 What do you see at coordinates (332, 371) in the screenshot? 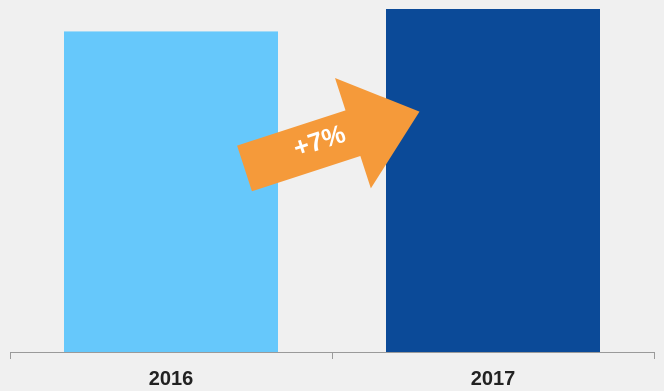
I see `x-axis: 2016 2017` at bounding box center [332, 371].